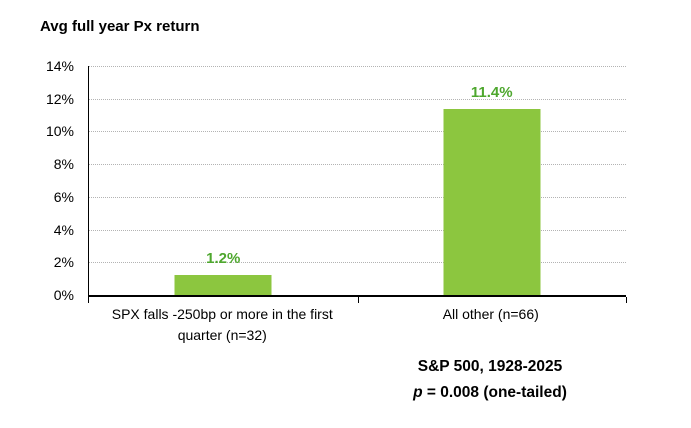 Image resolution: width=691 pixels, height=428 pixels. Describe the element at coordinates (59, 98) in the screenshot. I see `y-axis-tick-label: 12%` at that location.